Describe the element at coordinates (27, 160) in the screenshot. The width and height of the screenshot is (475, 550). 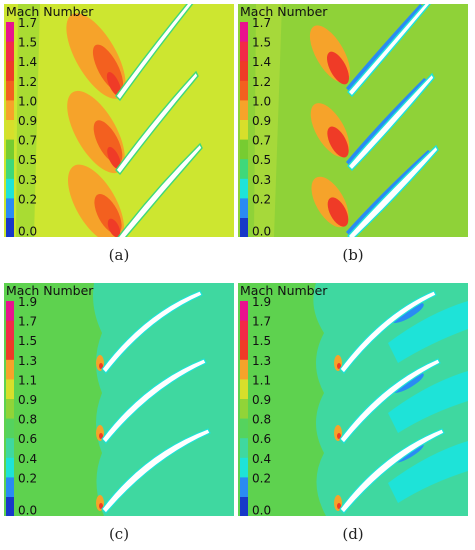
I see `legend-level-label: 0.5` at that location.